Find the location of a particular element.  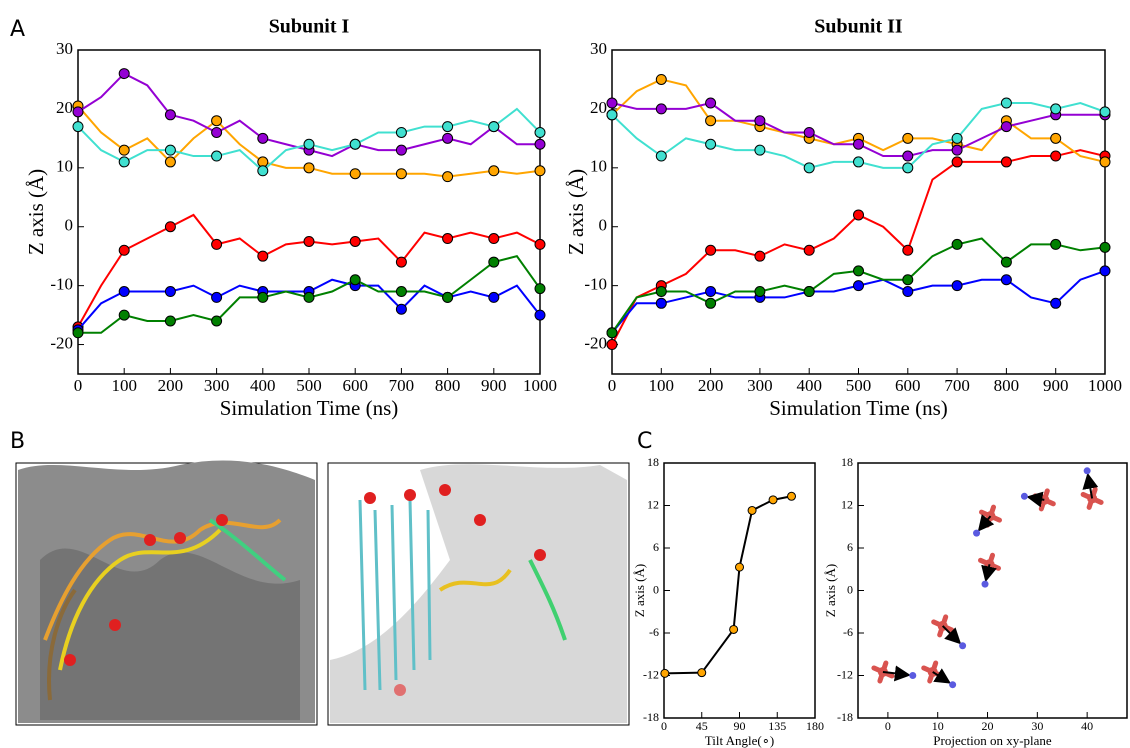

x-tick-label: 100 is located at coordinates (662, 385).